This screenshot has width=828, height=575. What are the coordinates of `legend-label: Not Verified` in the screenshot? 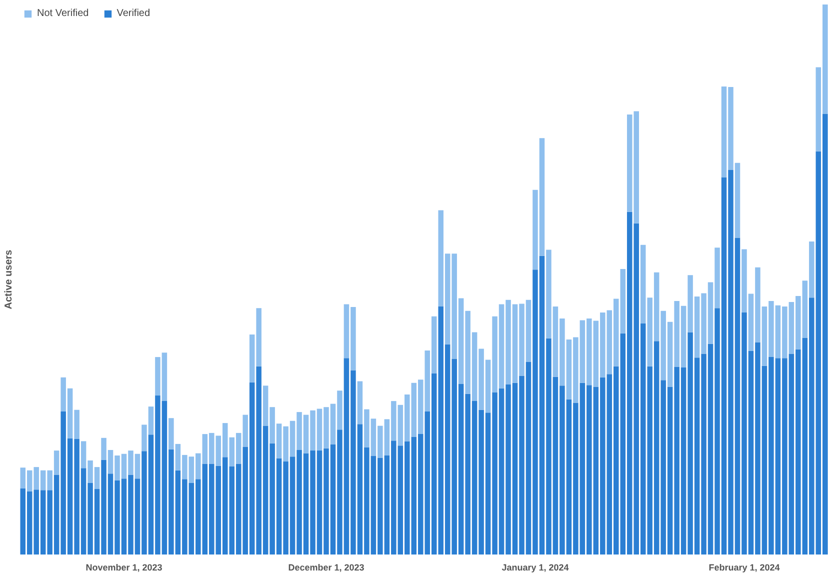 It's located at (63, 13).